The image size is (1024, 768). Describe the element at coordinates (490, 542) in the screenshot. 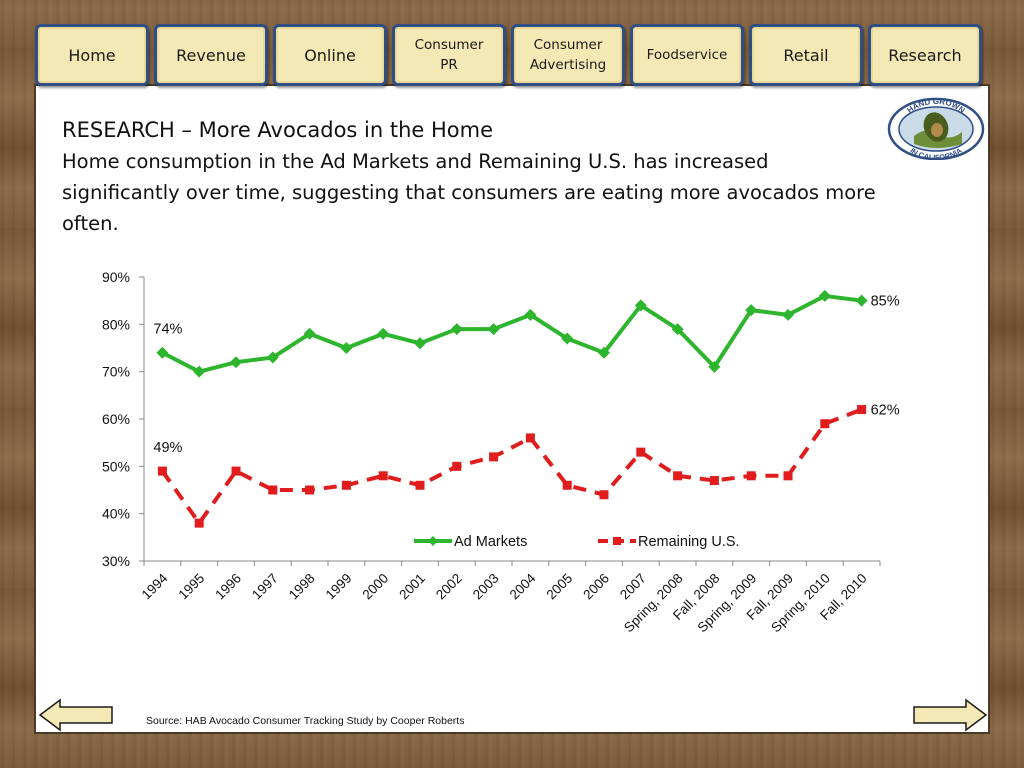

I see `legend-label: Ad Markets` at that location.